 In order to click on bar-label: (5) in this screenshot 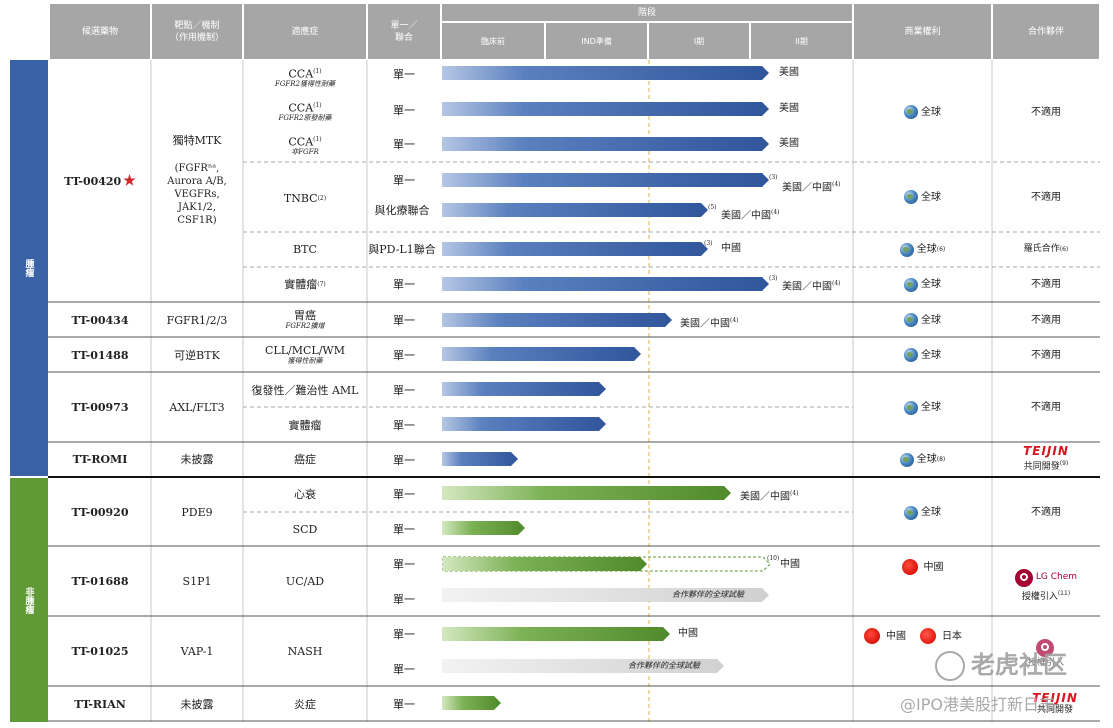, I will do `click(712, 207)`.